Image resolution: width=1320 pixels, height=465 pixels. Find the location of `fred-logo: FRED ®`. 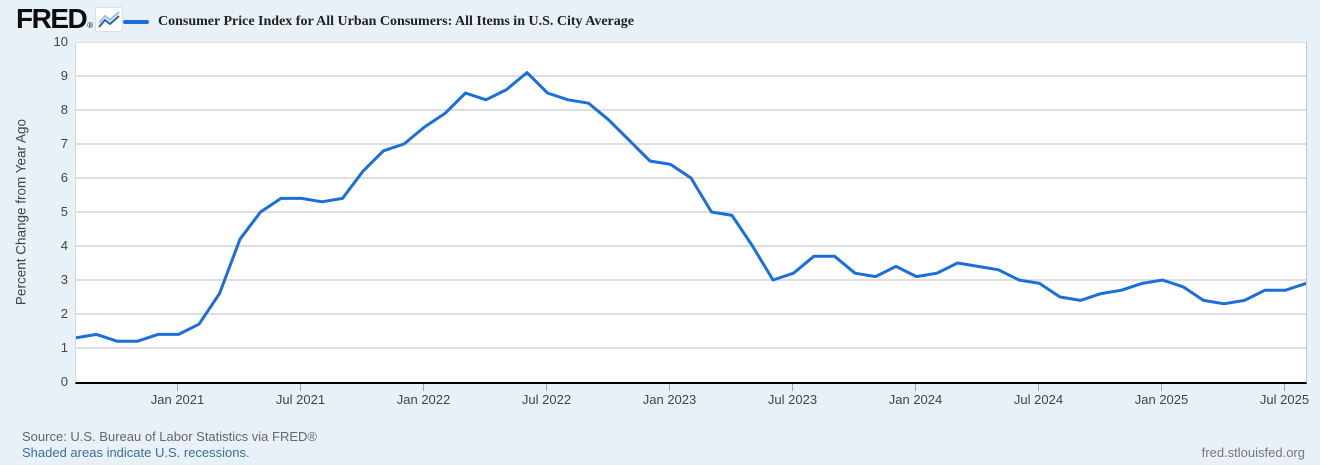

fred-logo: FRED ® is located at coordinates (70, 18).